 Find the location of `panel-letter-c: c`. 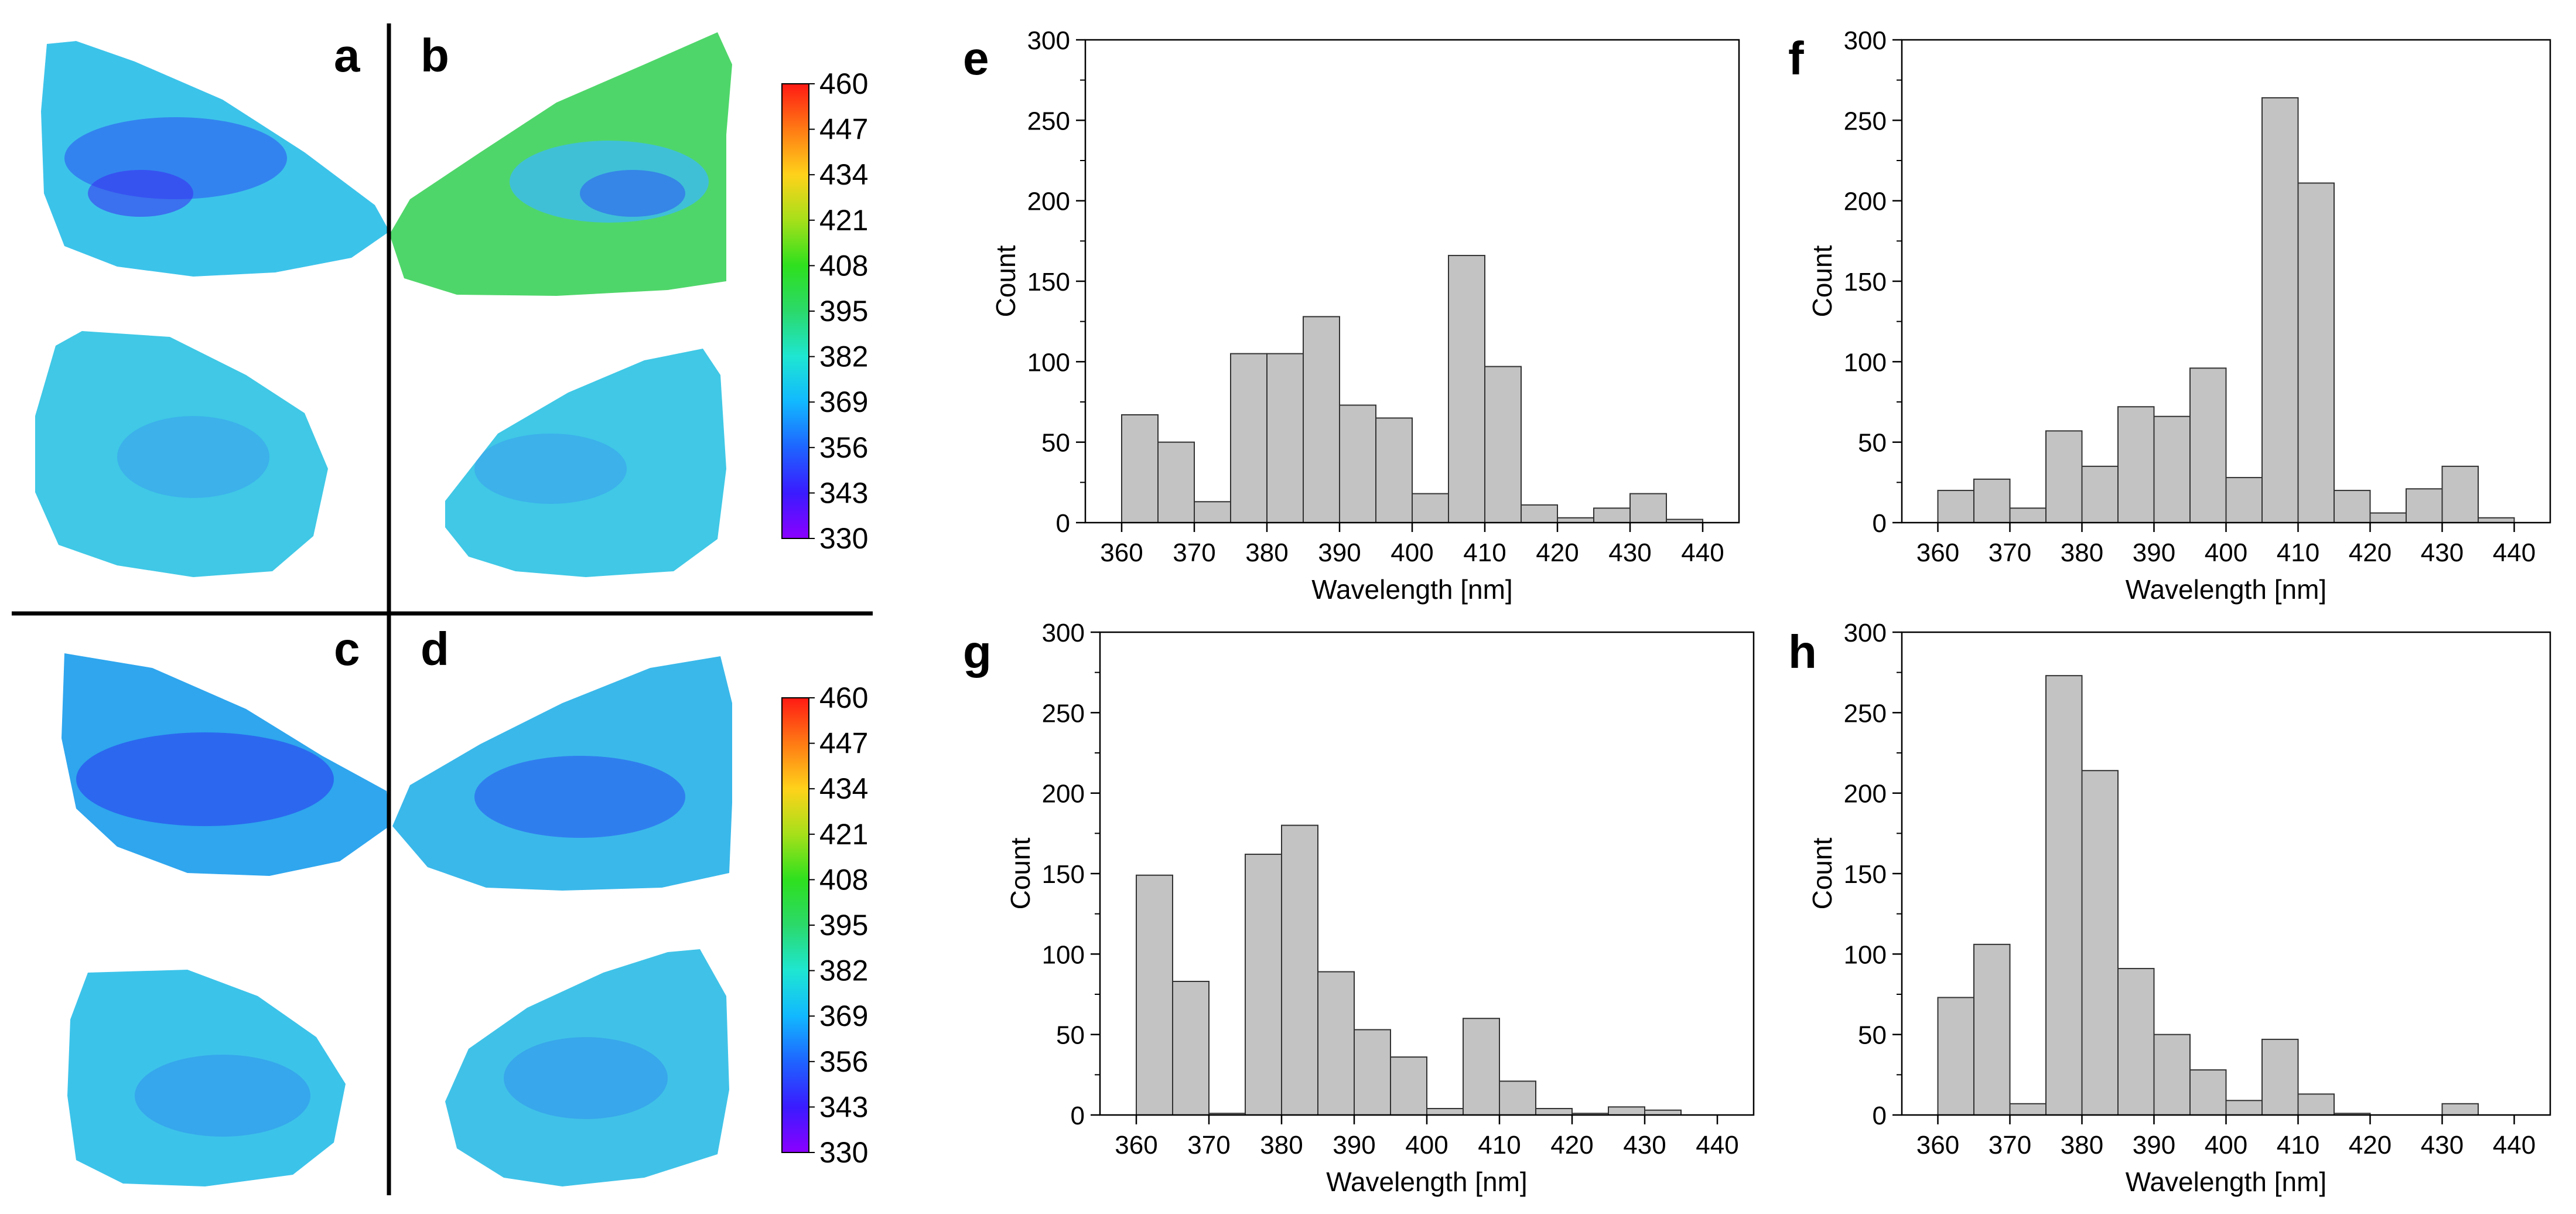

panel-letter-c: c is located at coordinates (347, 649).